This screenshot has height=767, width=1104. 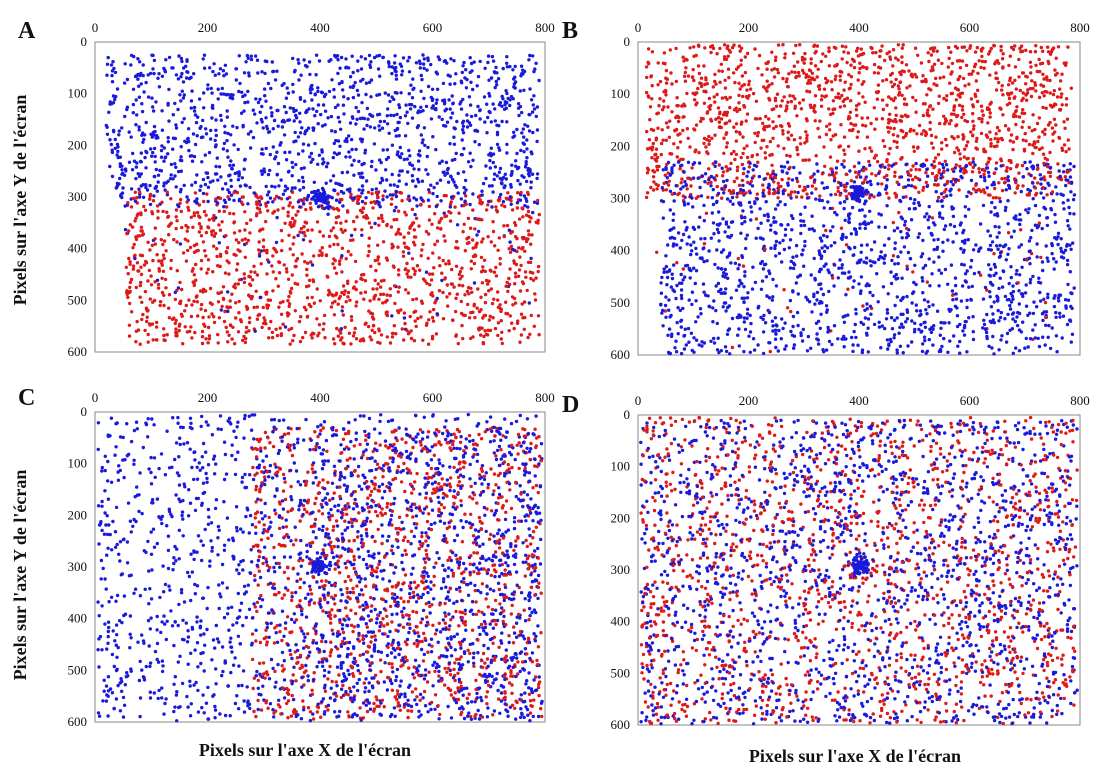 What do you see at coordinates (433, 27) in the screenshot?
I see `x-tick-label: 600` at bounding box center [433, 27].